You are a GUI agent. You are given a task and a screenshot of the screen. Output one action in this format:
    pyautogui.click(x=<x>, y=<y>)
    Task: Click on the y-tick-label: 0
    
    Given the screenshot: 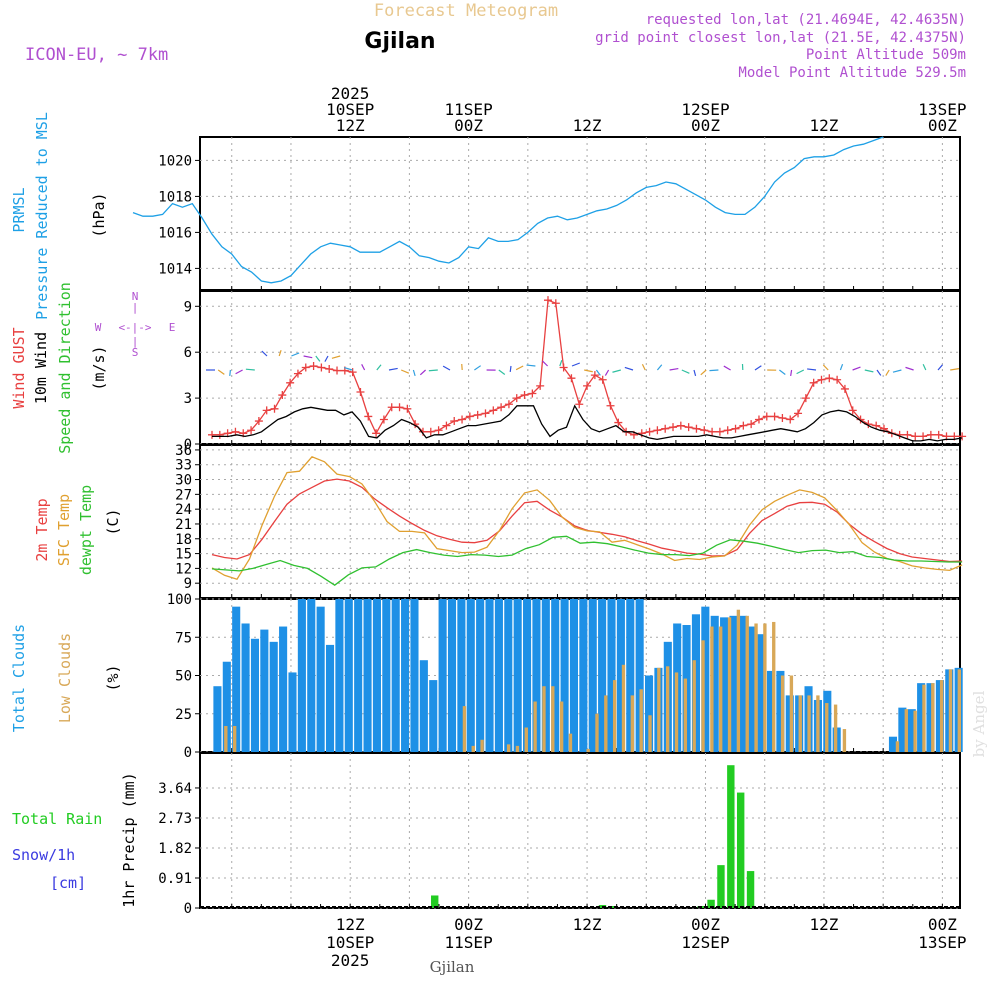 What is the action you would take?
    pyautogui.click(x=188, y=445)
    